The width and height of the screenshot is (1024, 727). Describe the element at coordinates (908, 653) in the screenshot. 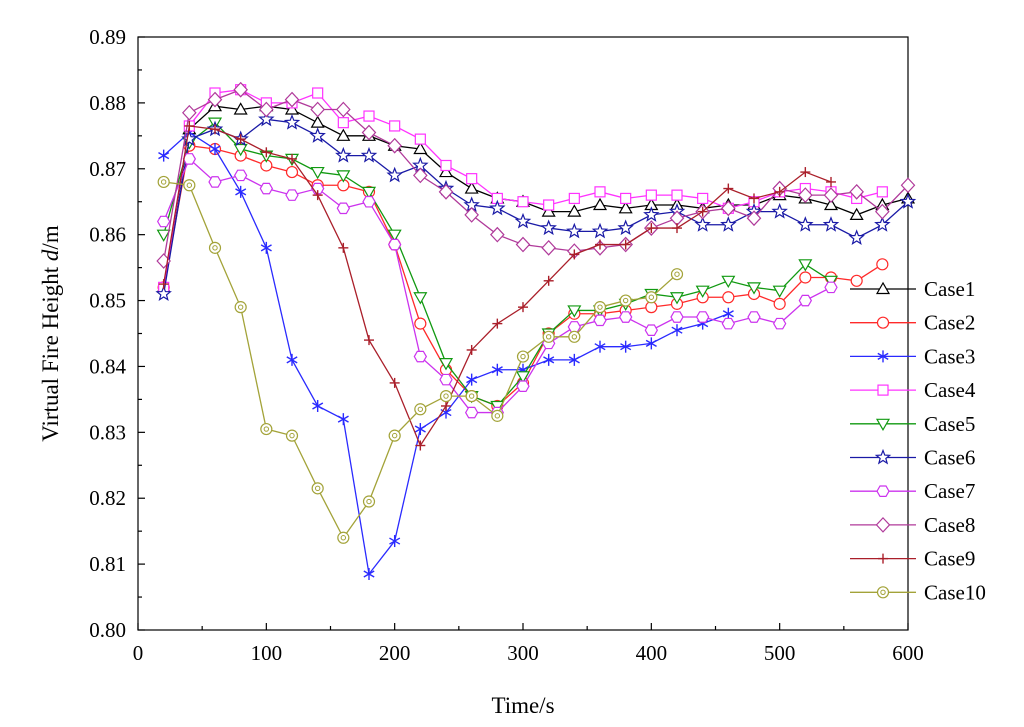

I see `x-tick-label: 600` at that location.